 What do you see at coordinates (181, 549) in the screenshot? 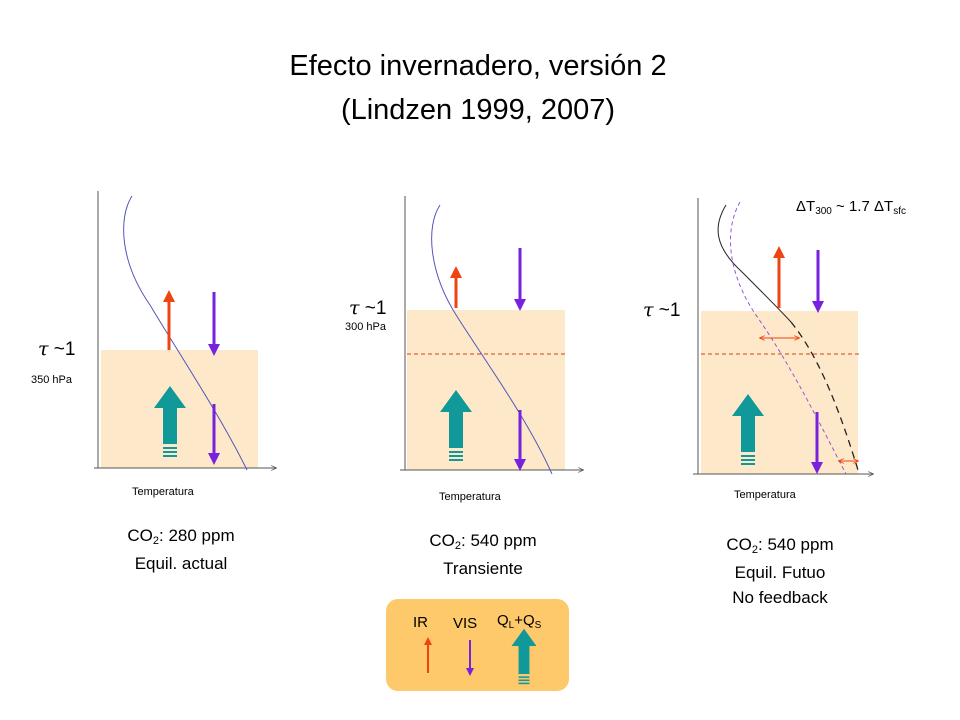
I see `panel-1-caption: CO2: 280 ppm Equil. actual` at bounding box center [181, 549].